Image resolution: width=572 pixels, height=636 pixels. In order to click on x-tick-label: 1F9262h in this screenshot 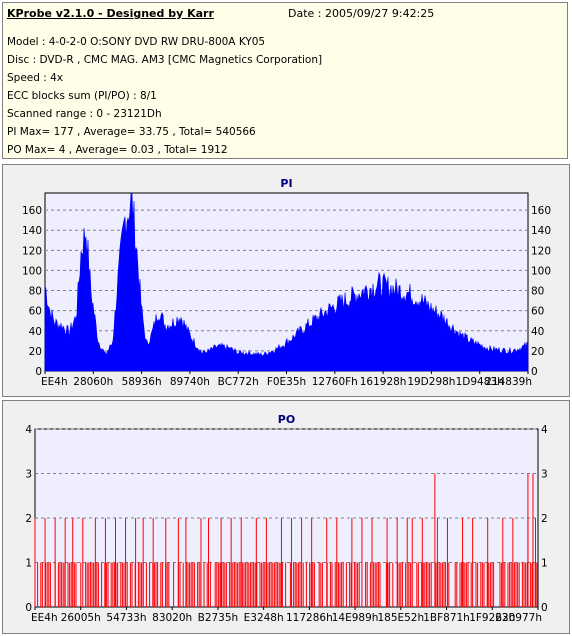, I will do `click(492, 618)`.